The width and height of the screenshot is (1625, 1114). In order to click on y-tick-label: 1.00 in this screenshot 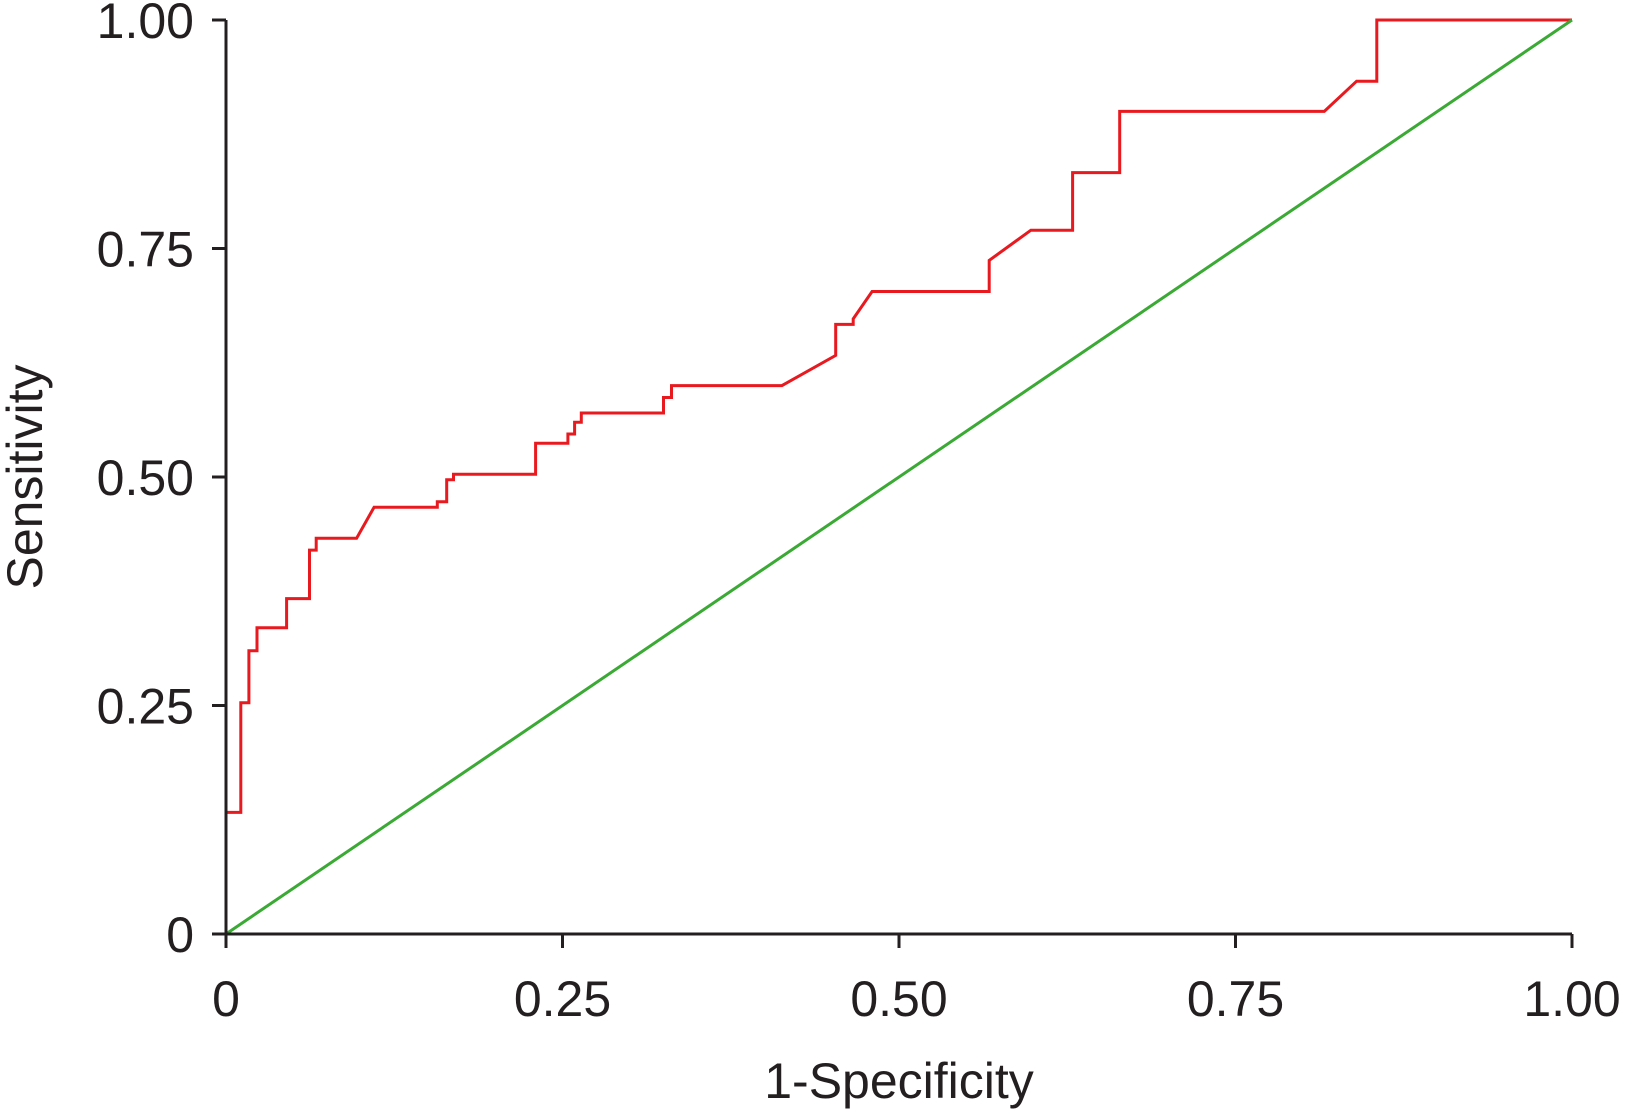, I will do `click(145, 24)`.